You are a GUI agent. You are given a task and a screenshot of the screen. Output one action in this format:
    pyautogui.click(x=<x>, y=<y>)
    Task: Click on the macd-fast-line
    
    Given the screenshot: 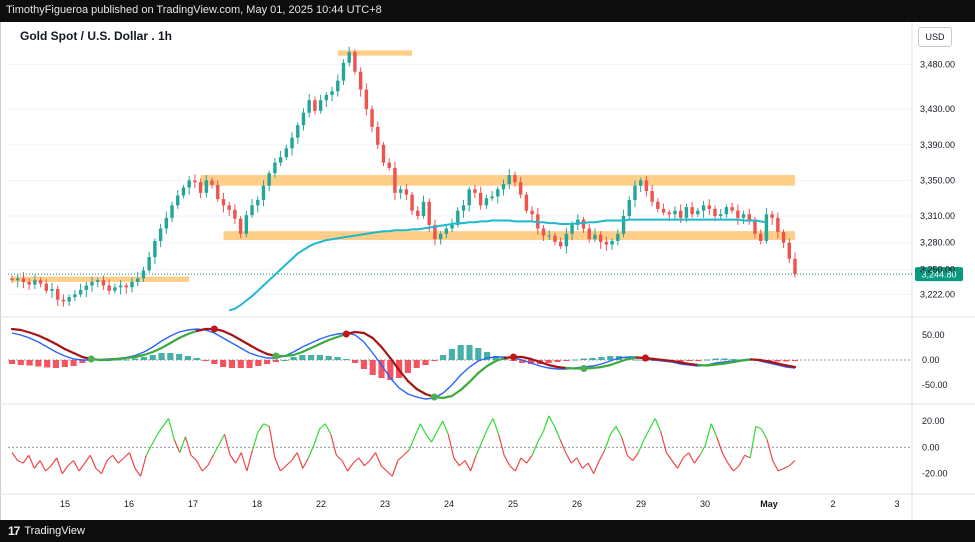 What is the action you would take?
    pyautogui.click(x=403, y=364)
    